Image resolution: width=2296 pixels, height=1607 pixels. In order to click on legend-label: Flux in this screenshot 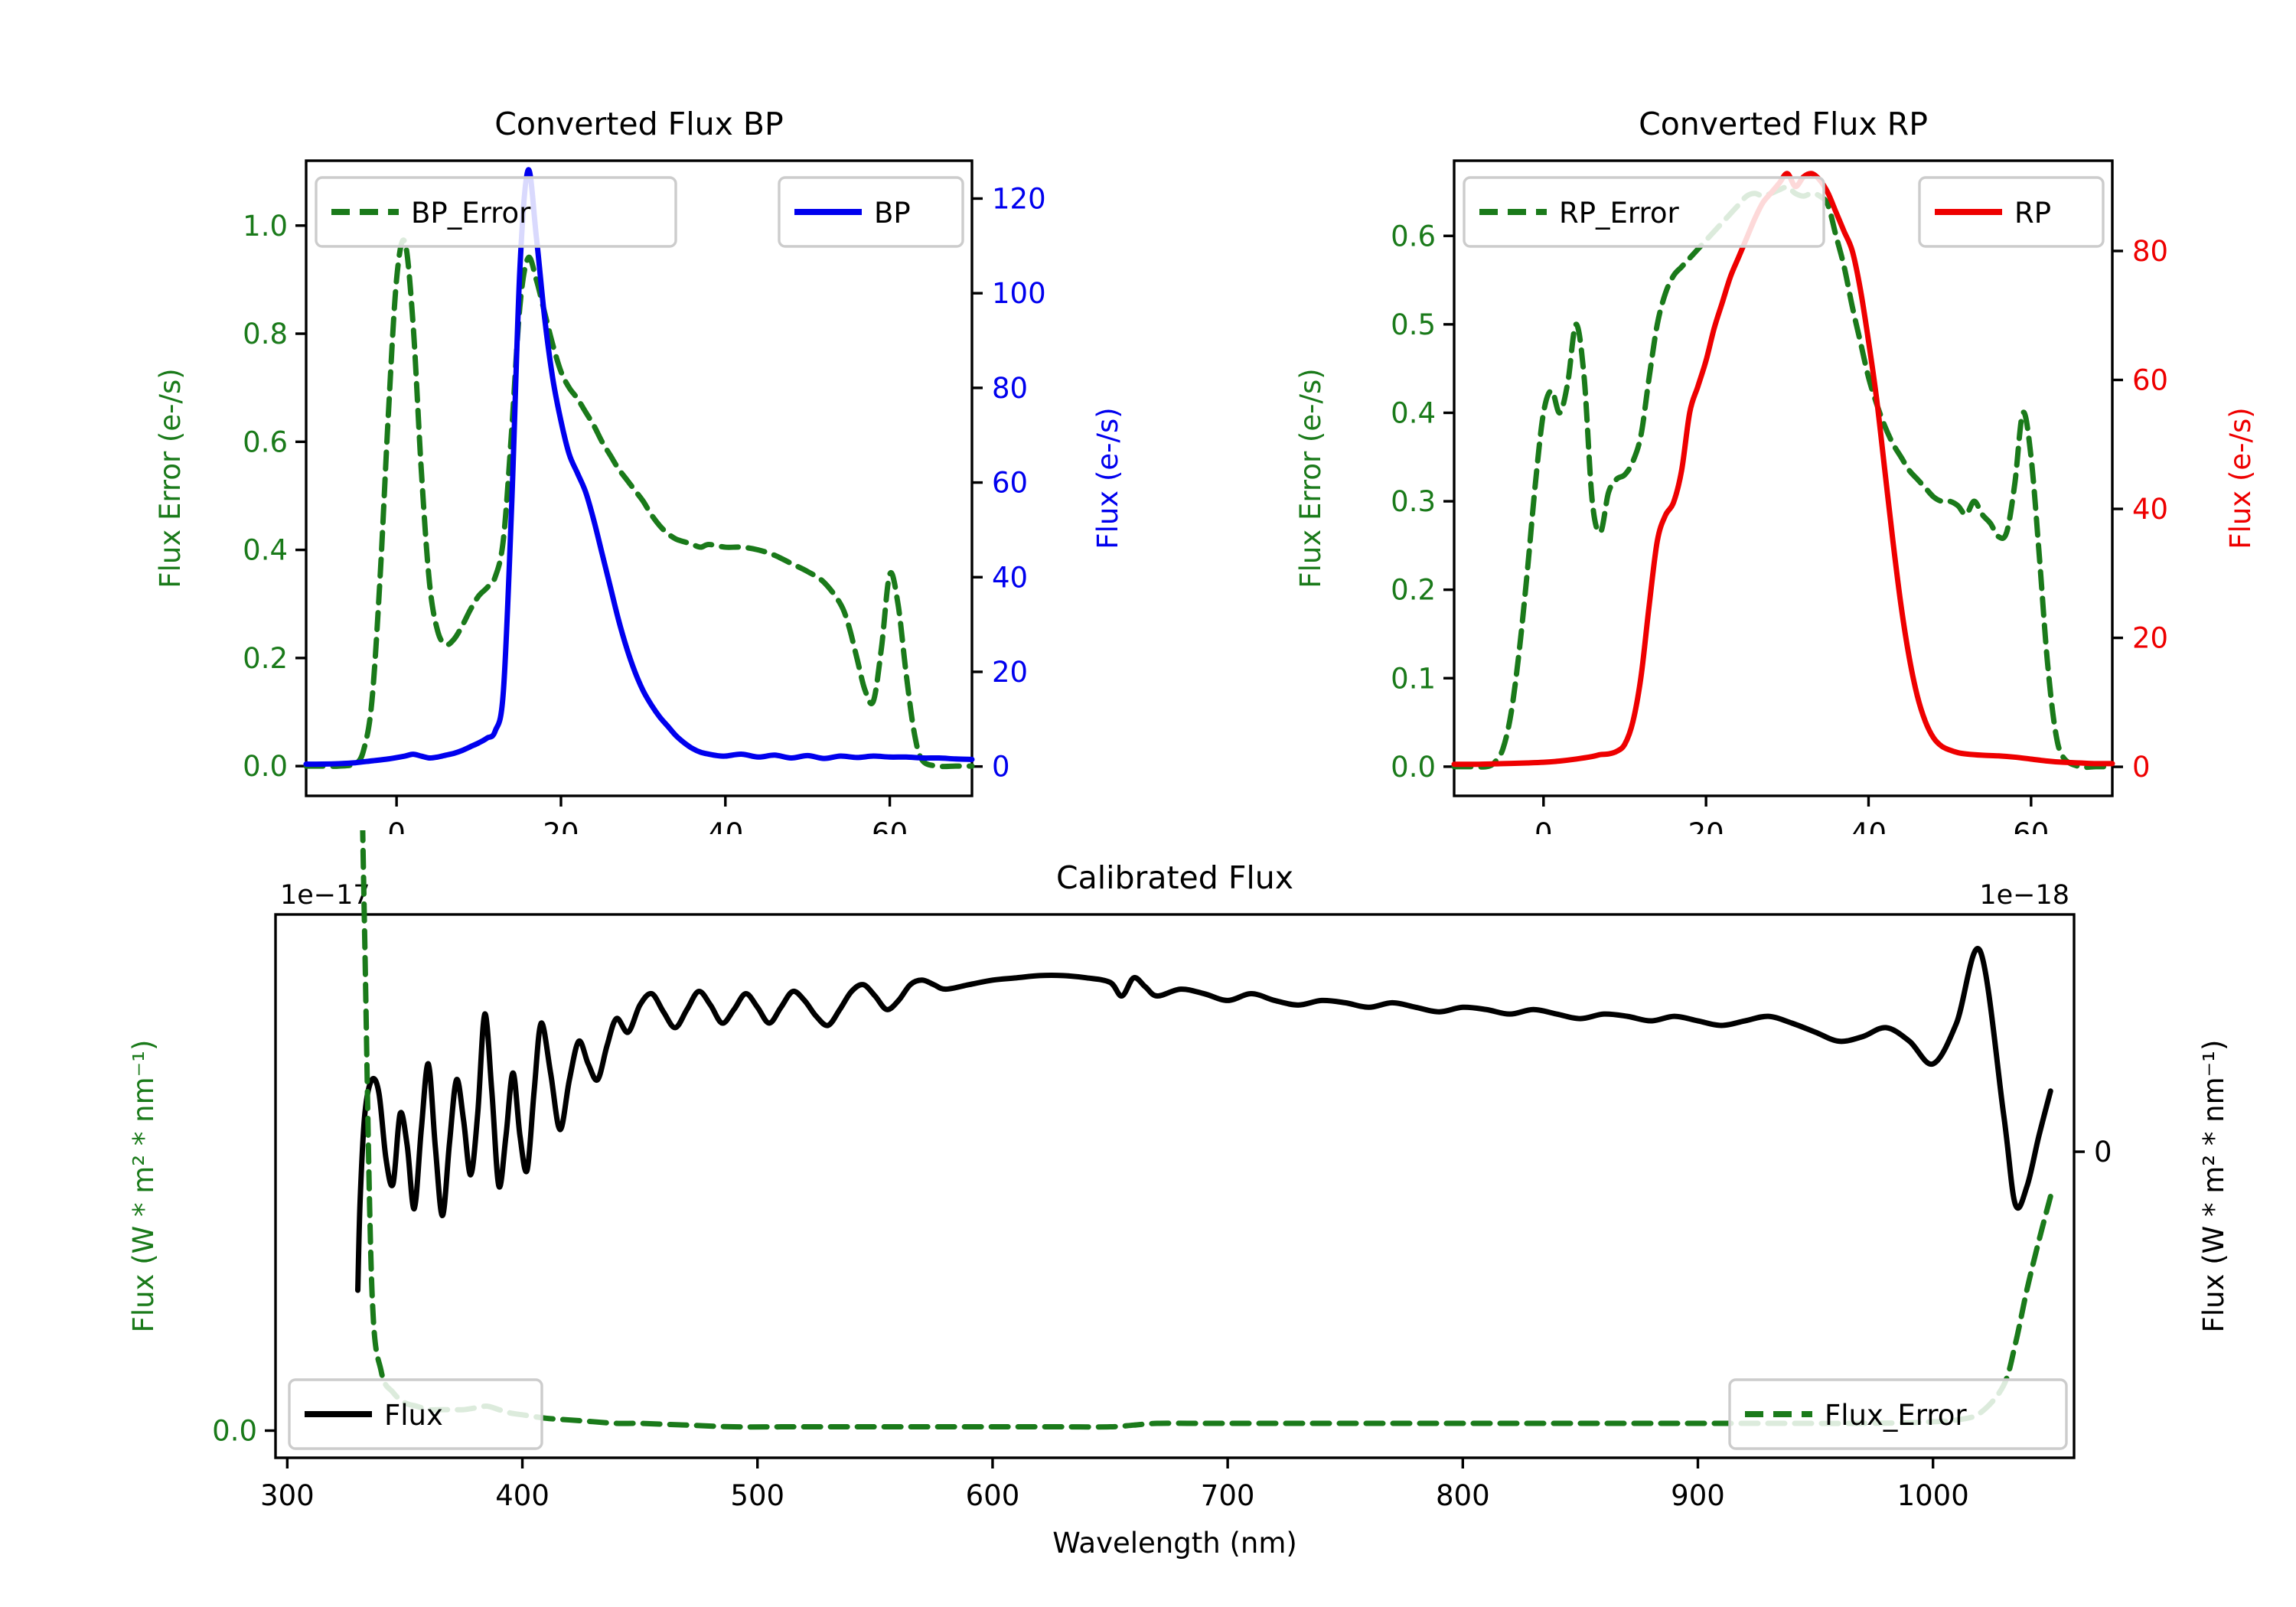, I will do `click(413, 1415)`.